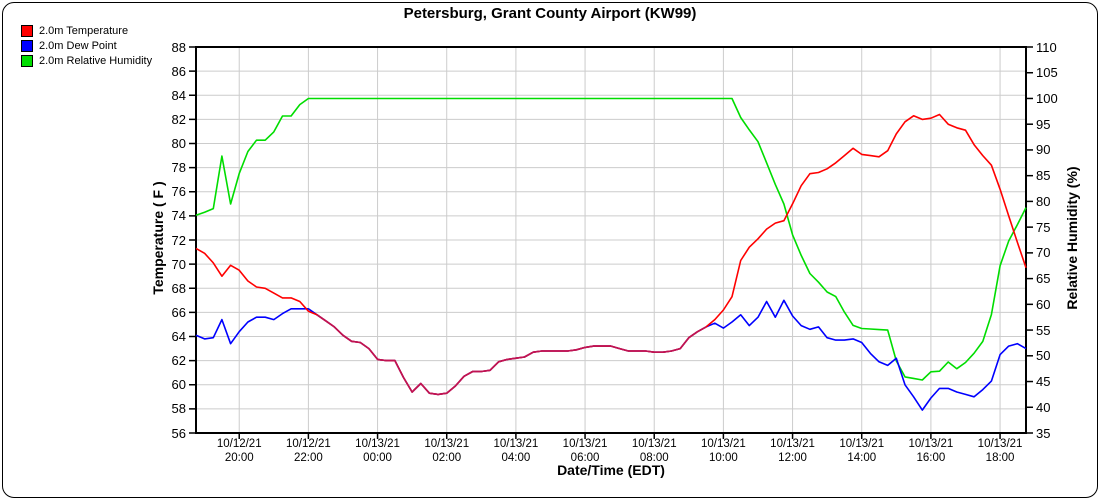  I want to click on y-left-tick-label: 86, so click(178, 71).